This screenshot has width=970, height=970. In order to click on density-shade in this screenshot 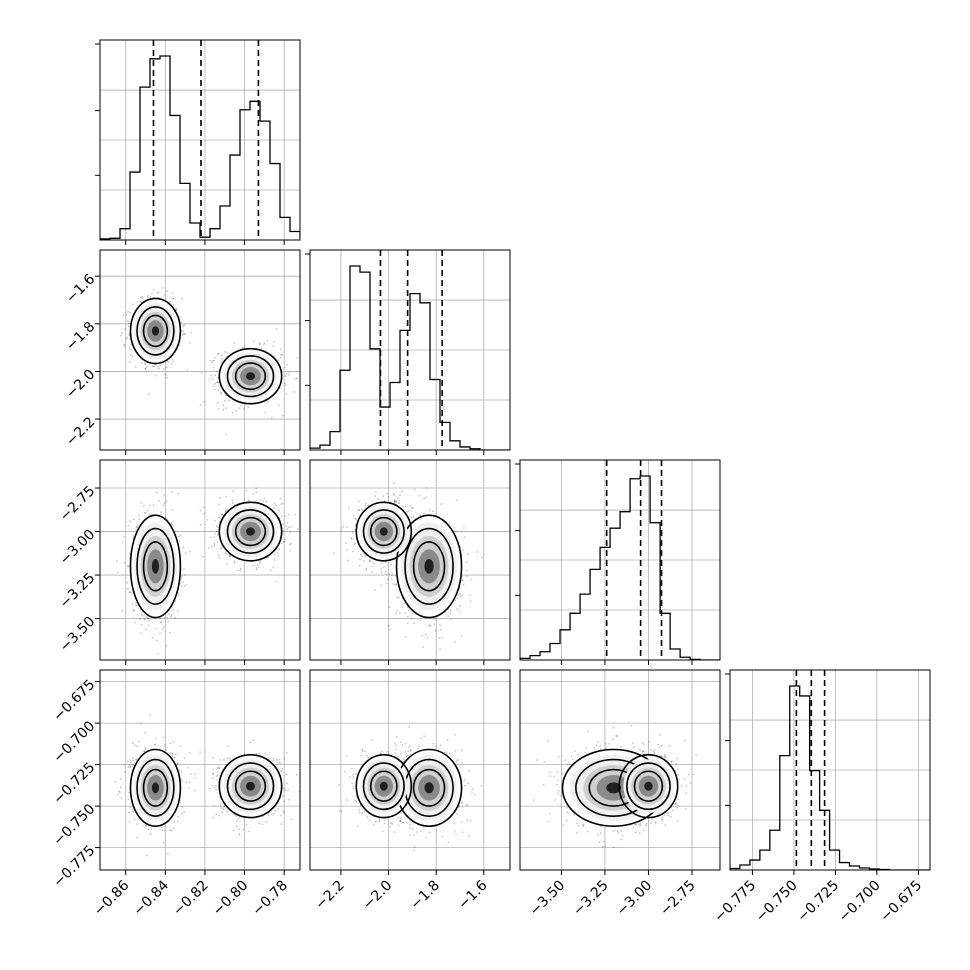, I will do `click(429, 566)`.